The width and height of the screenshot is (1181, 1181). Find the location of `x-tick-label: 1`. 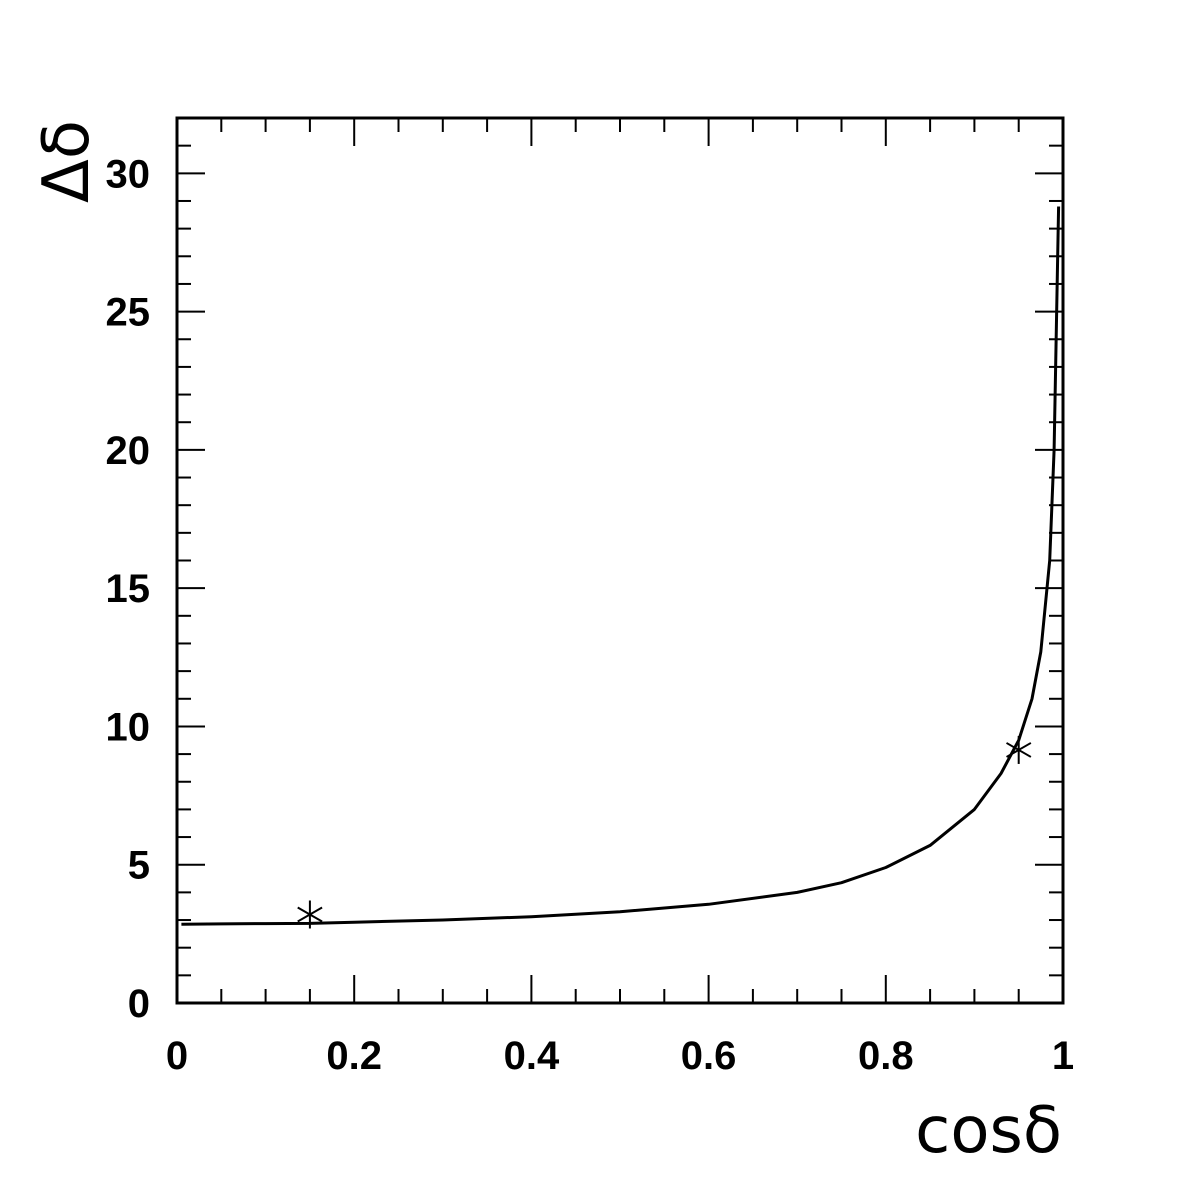

x-tick-label: 1 is located at coordinates (1063, 1056).